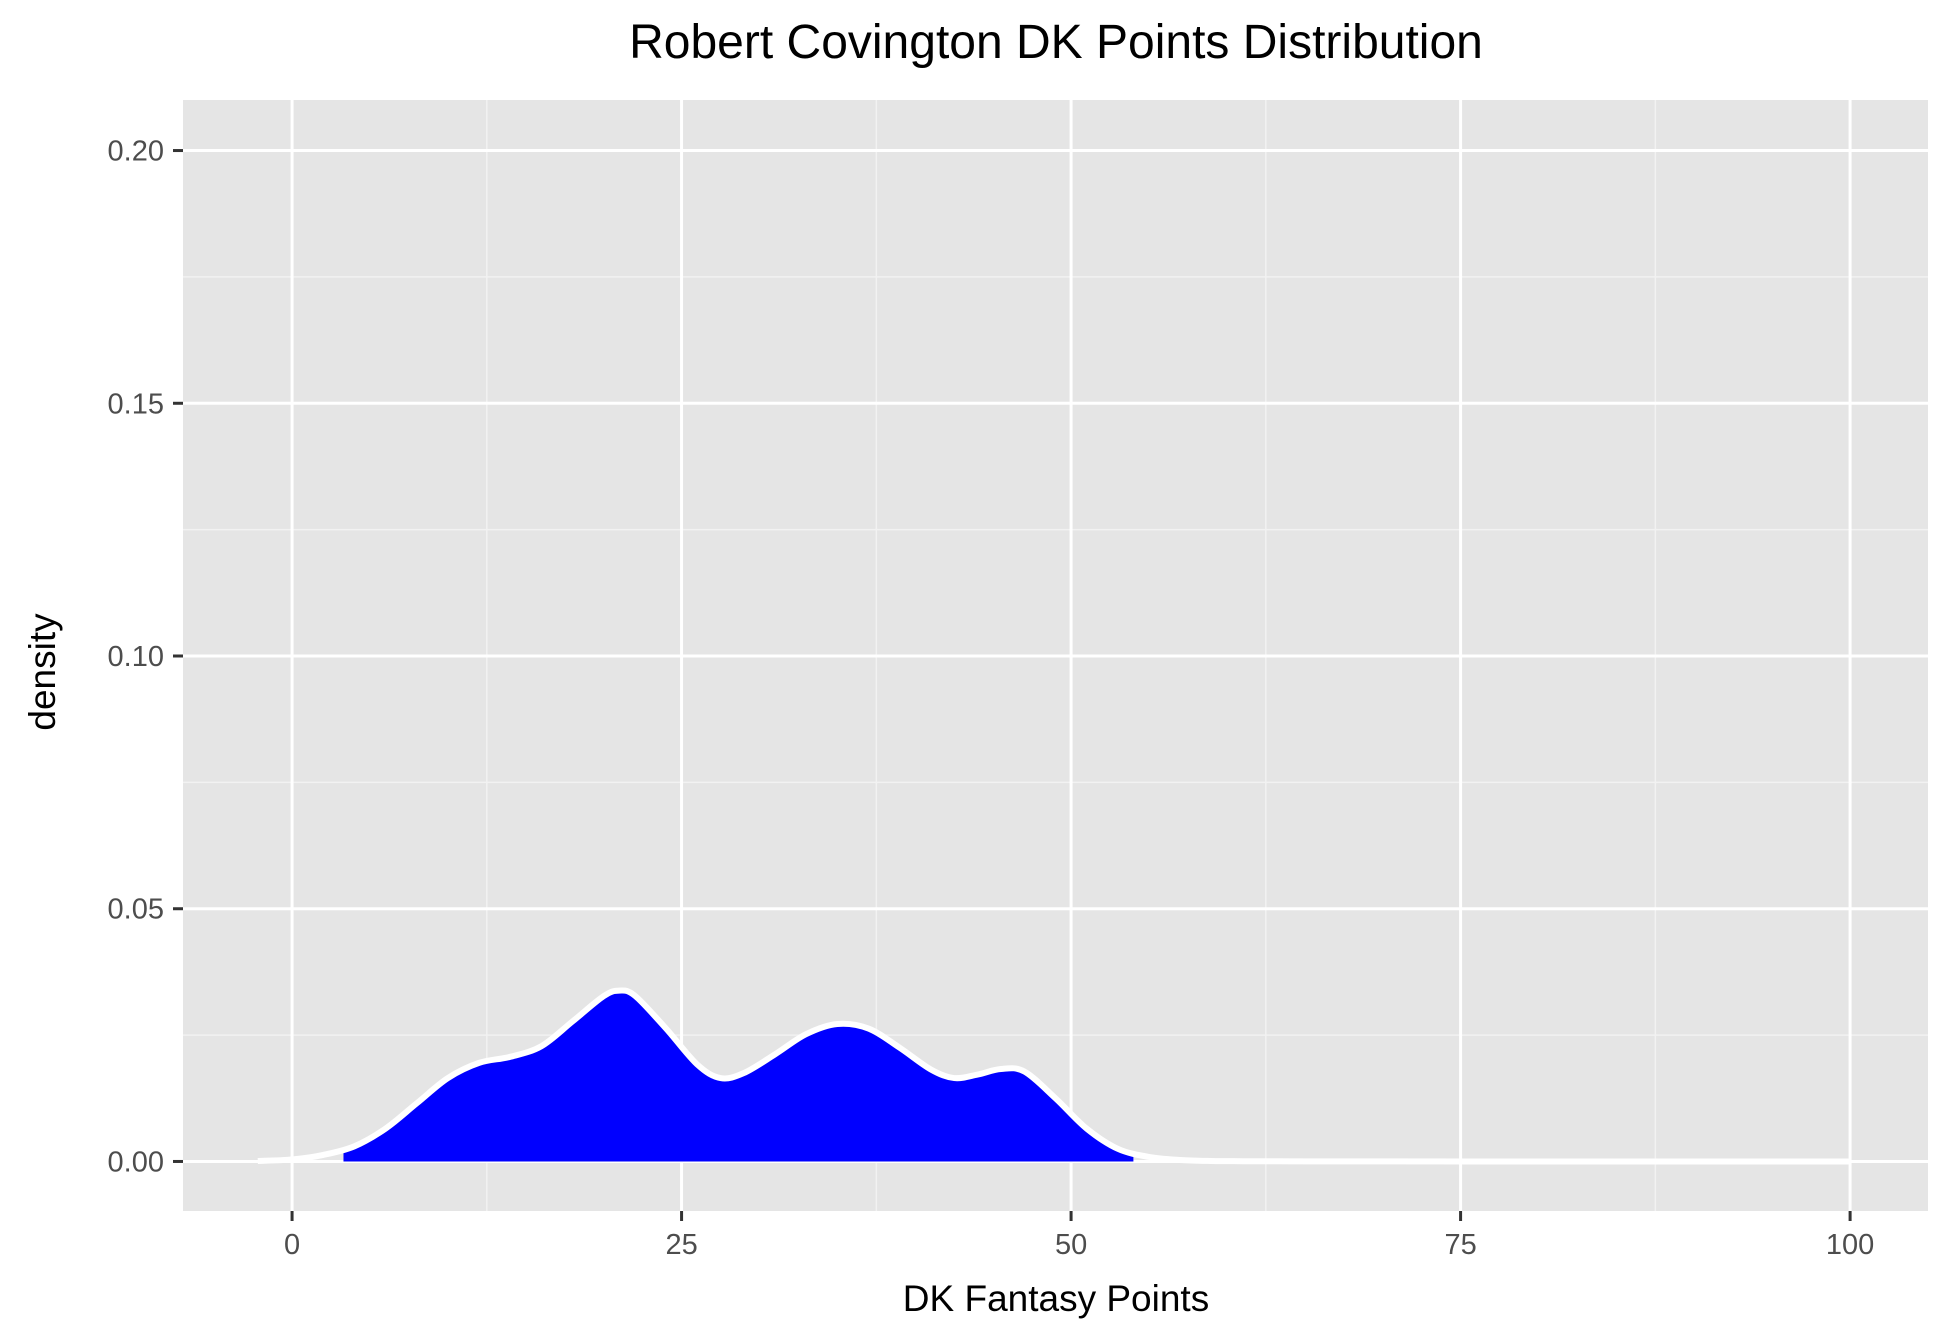  Describe the element at coordinates (136, 657) in the screenshot. I see `y-tick-label-2: 0.10` at that location.